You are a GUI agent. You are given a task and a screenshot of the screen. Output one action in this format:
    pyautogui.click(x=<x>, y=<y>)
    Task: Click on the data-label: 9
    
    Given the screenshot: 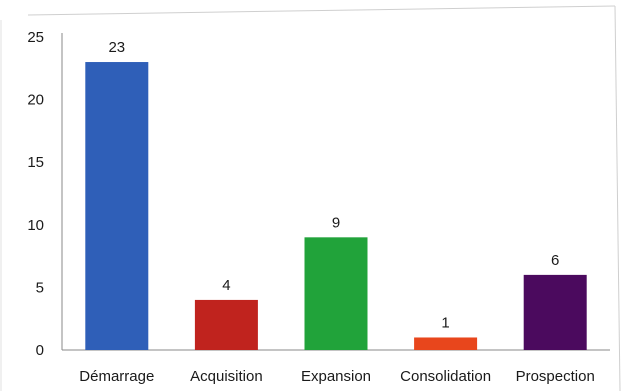 What is the action you would take?
    pyautogui.click(x=336, y=222)
    